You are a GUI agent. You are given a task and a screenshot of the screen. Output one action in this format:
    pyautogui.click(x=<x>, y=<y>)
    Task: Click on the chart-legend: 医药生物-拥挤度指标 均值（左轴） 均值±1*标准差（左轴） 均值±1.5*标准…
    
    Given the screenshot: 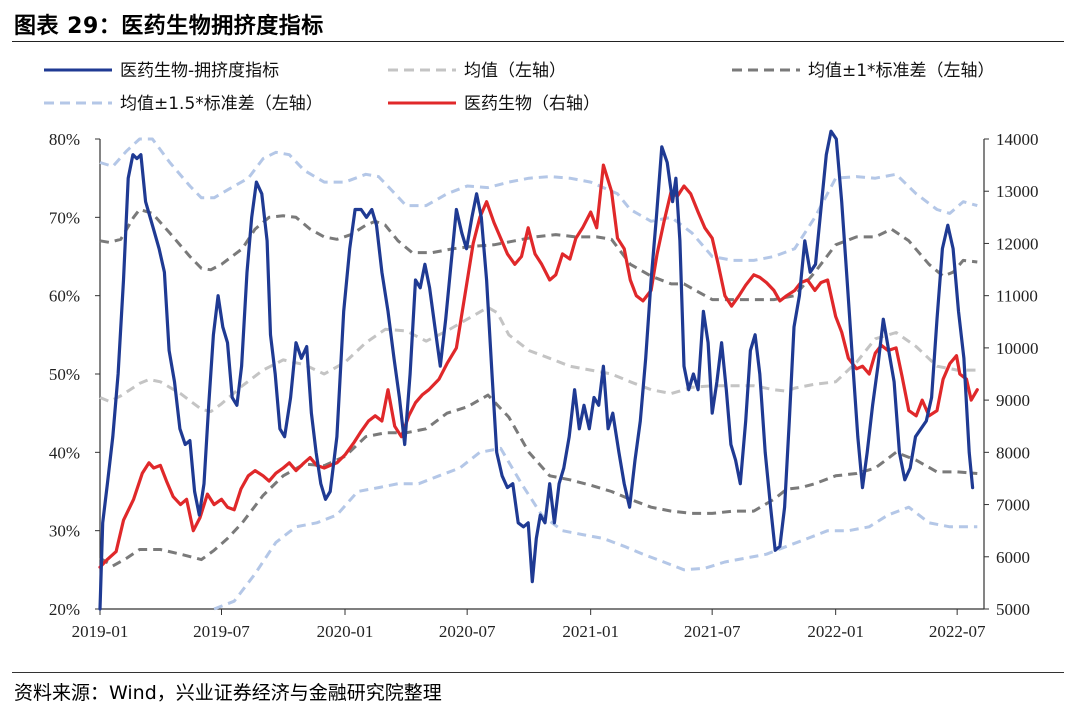 What is the action you would take?
    pyautogui.click(x=519, y=87)
    